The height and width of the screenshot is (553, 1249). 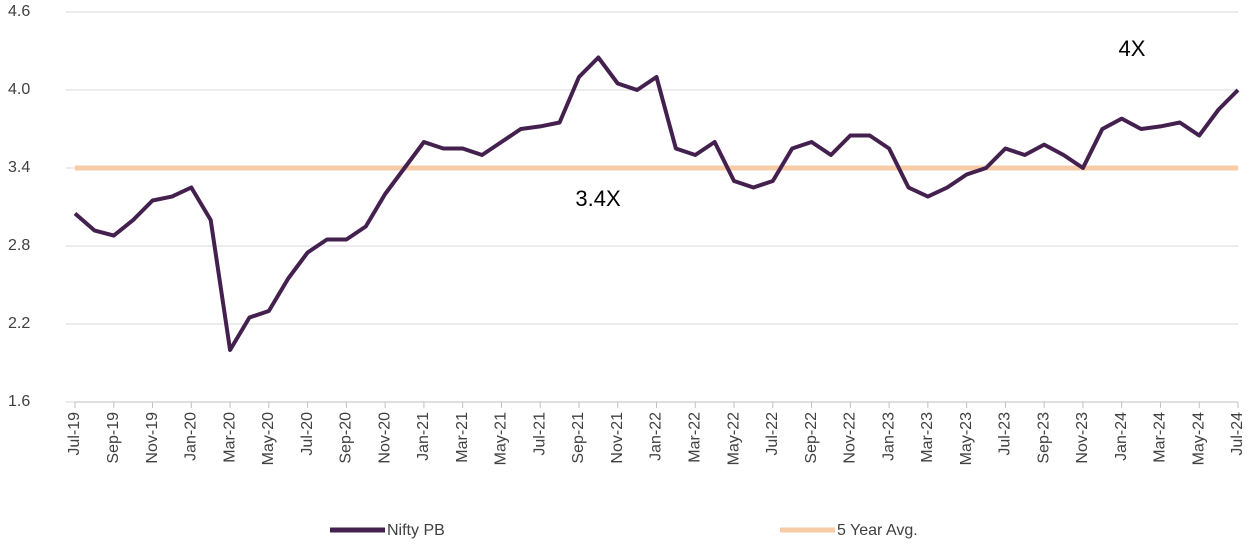 What do you see at coordinates (74, 434) in the screenshot?
I see `x-tick-label: Jul-19` at bounding box center [74, 434].